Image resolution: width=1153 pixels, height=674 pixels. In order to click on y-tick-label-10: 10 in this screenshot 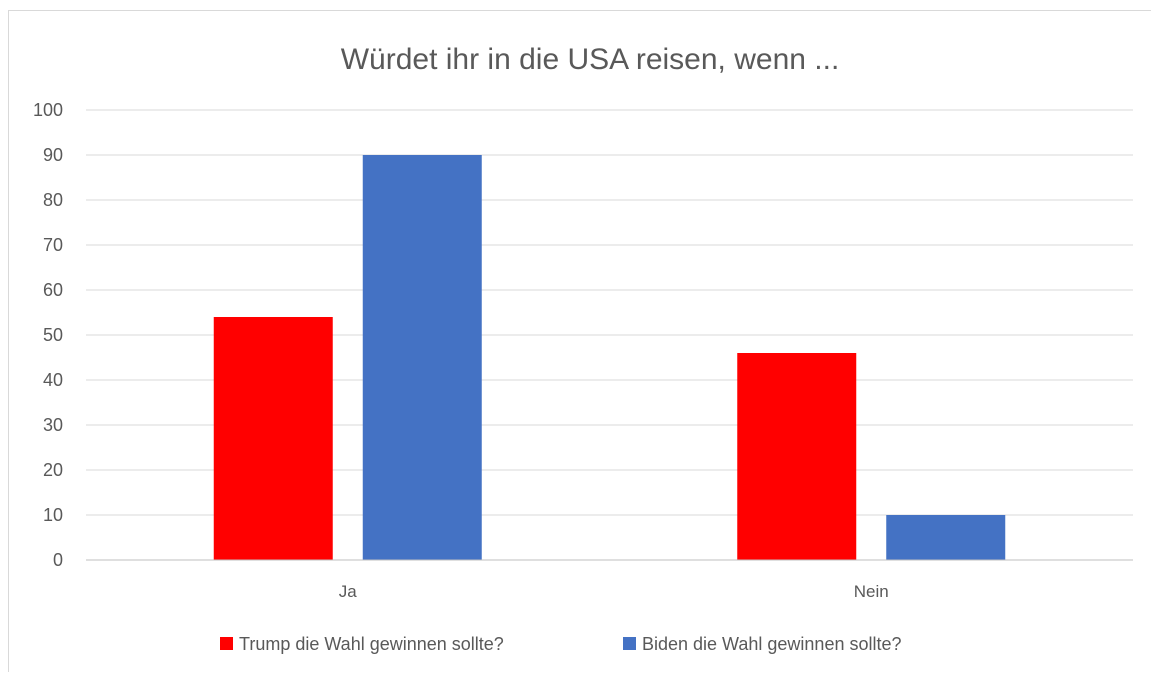, I will do `click(53, 515)`.